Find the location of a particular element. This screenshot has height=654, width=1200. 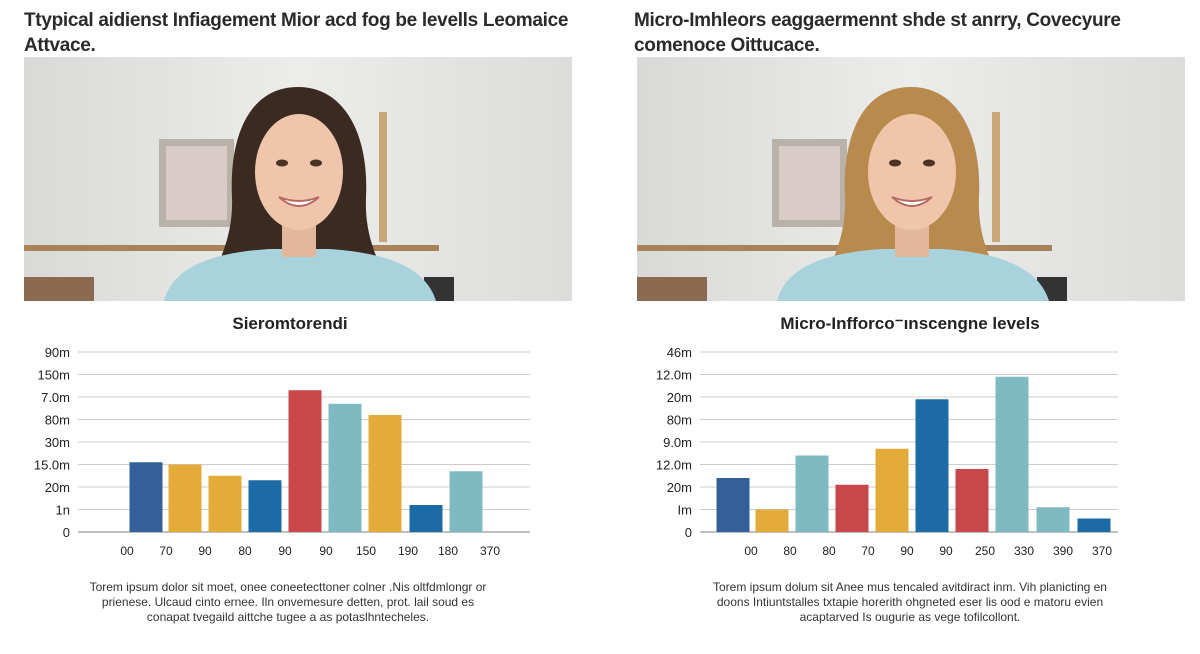

x-tick-label: 330 is located at coordinates (1024, 551).